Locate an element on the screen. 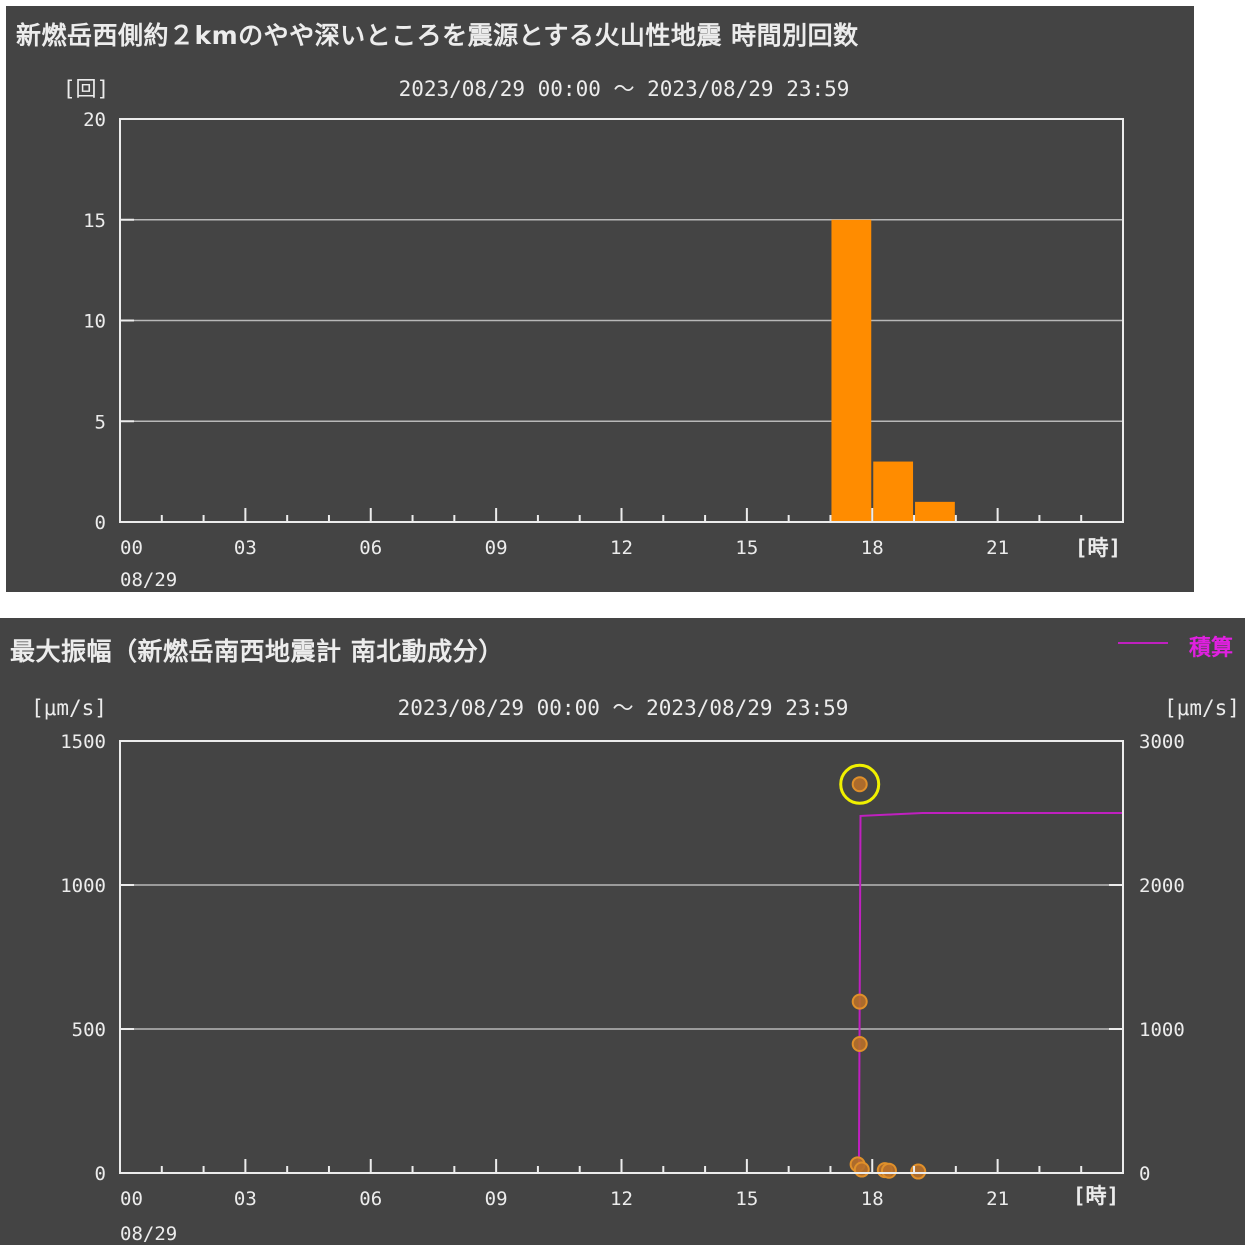 The height and width of the screenshot is (1245, 1245). chart1-date-label: 08/29 is located at coordinates (148, 580).